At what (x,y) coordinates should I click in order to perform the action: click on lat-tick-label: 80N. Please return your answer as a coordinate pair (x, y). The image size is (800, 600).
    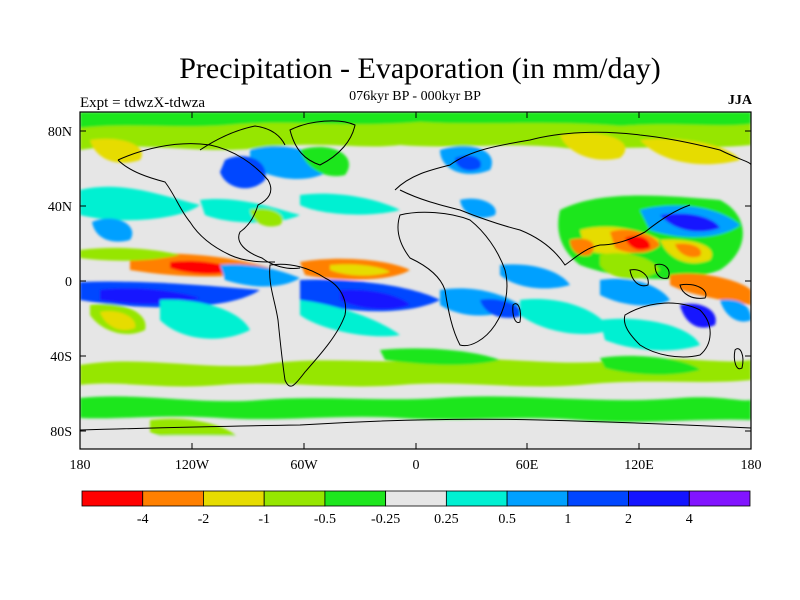
    Looking at the image, I should click on (60, 132).